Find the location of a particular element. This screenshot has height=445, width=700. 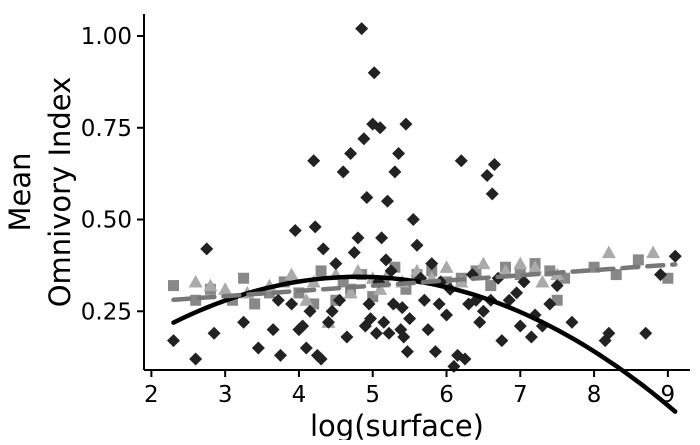

y-axis-title: Mean Omnivory Index is located at coordinates (40, 192).